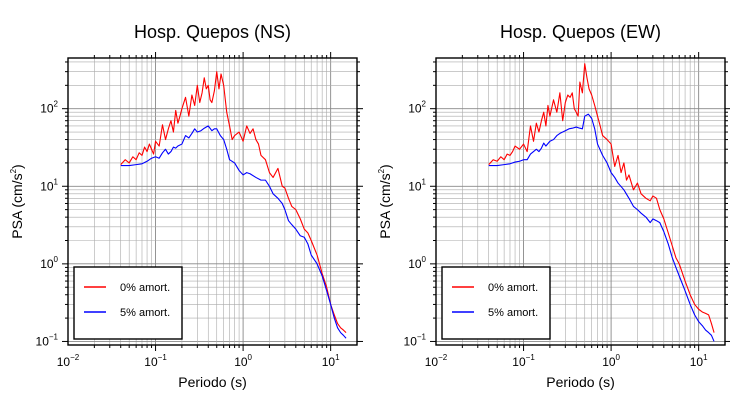 This screenshot has height=400, width=730. What do you see at coordinates (580, 32) in the screenshot?
I see `chart-title: Hosp. Quepos (EW)` at bounding box center [580, 32].